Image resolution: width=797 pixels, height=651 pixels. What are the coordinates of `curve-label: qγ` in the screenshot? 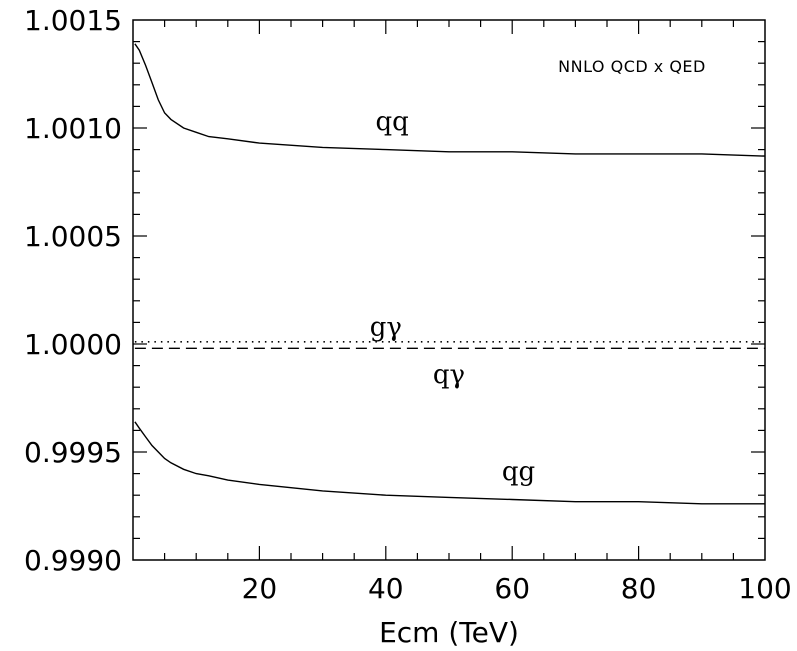 It's located at (449, 375).